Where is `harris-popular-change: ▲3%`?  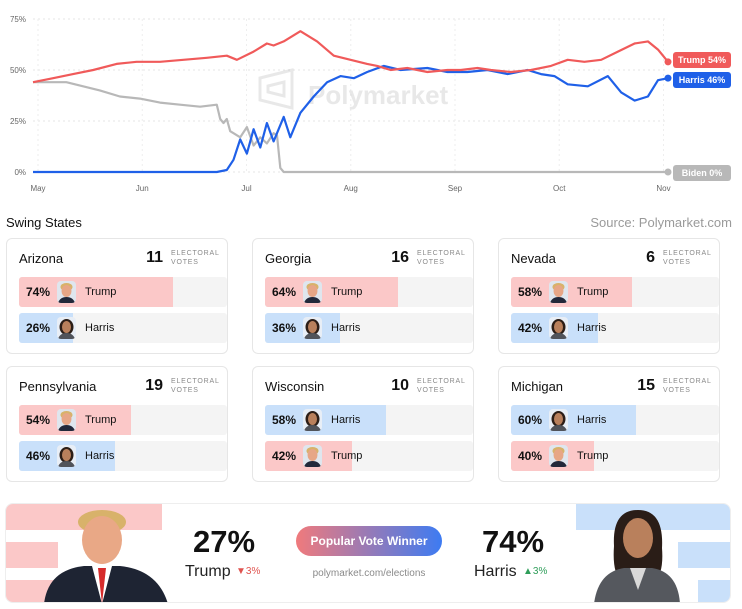 harris-popular-change: ▲3% is located at coordinates (535, 571).